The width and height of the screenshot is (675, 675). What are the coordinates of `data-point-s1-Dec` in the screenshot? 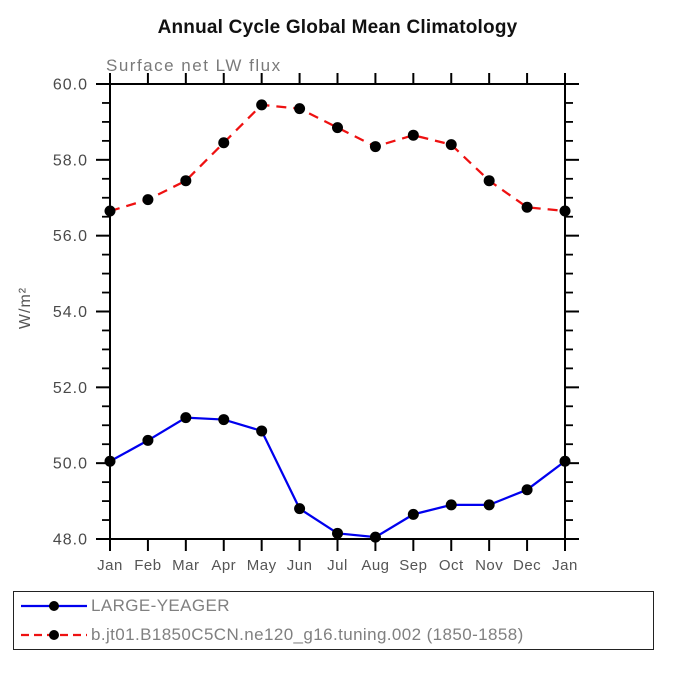 It's located at (527, 490).